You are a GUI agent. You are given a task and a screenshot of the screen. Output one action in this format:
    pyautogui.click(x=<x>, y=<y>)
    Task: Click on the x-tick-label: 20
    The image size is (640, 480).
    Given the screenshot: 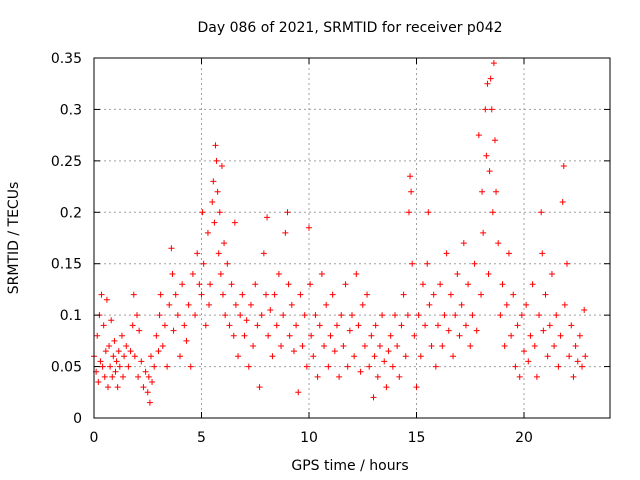 What is the action you would take?
    pyautogui.click(x=524, y=438)
    